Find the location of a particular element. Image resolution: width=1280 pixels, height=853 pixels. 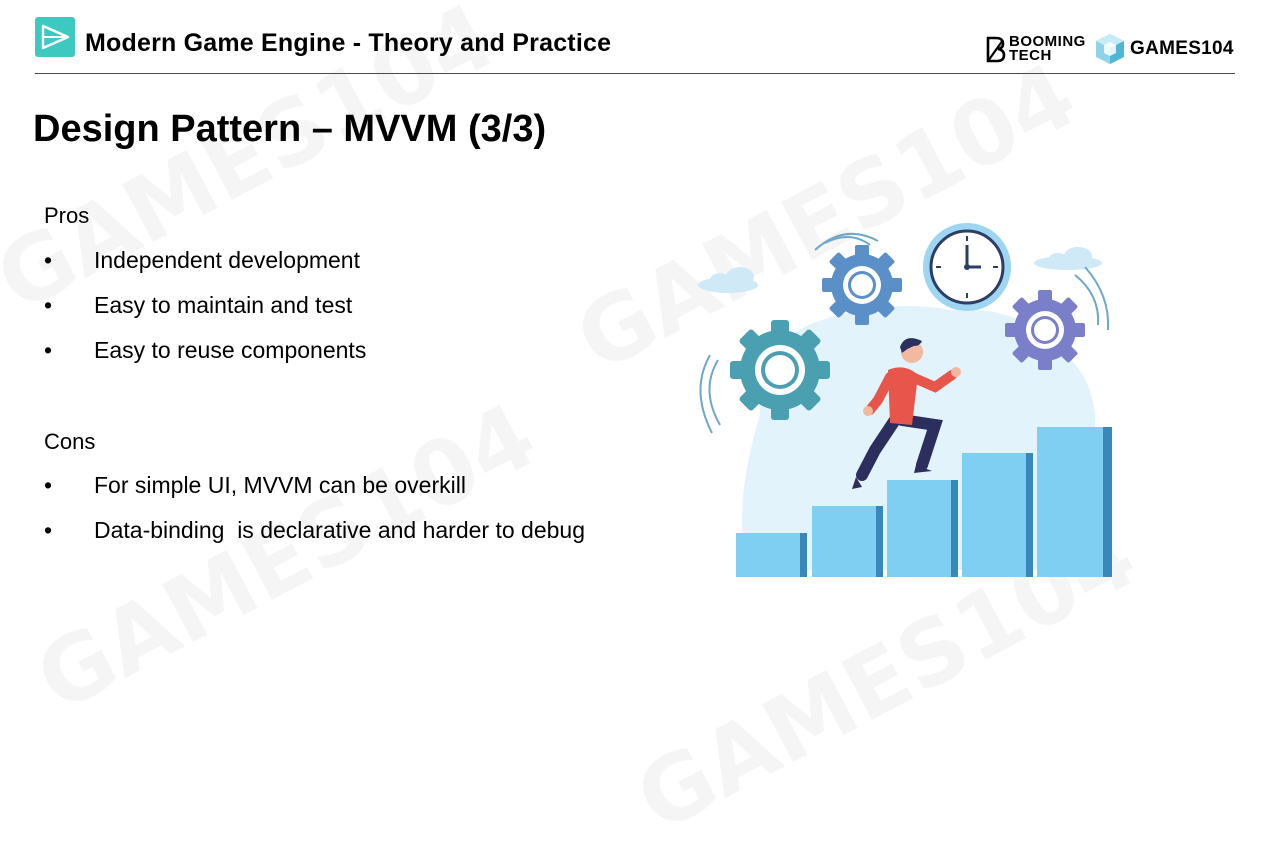

stairs is located at coordinates (924, 502).